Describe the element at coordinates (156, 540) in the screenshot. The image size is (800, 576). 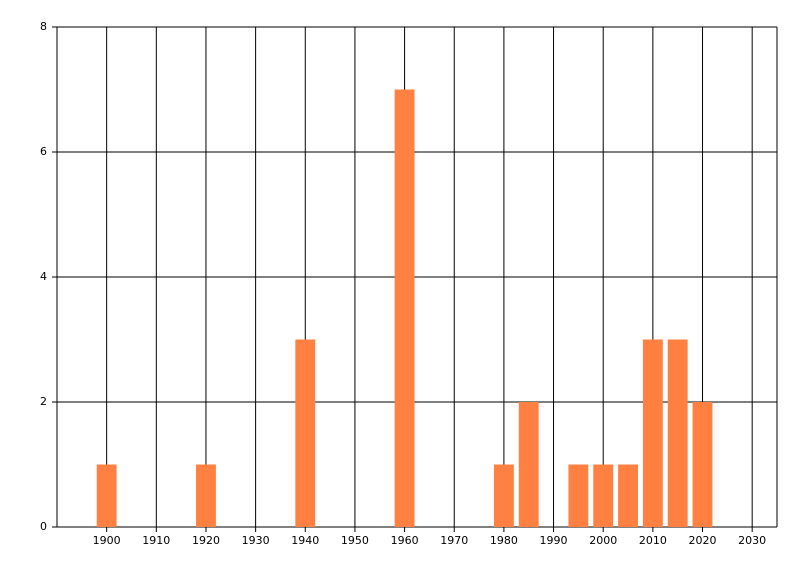
I see `x-tick-label: 1910` at that location.